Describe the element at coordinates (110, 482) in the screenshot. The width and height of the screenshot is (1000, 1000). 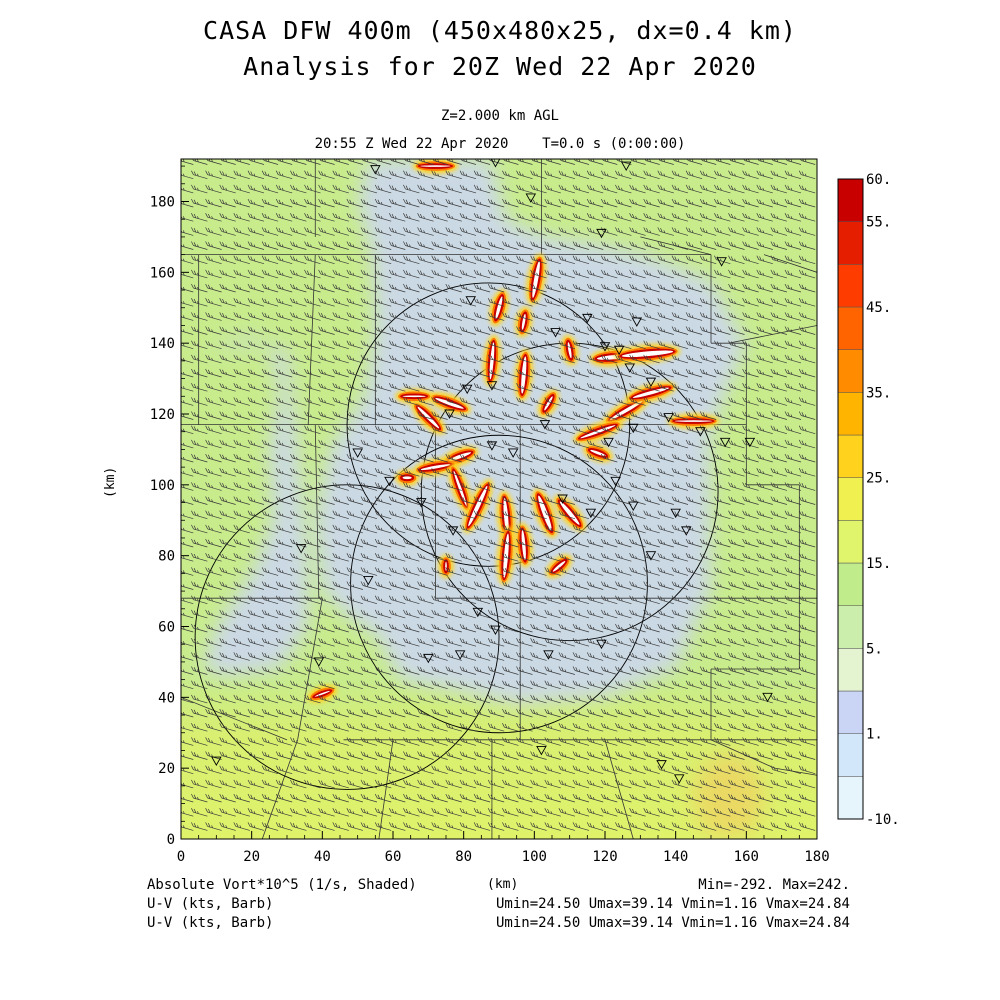
I see `y-axis-label: (km)` at that location.